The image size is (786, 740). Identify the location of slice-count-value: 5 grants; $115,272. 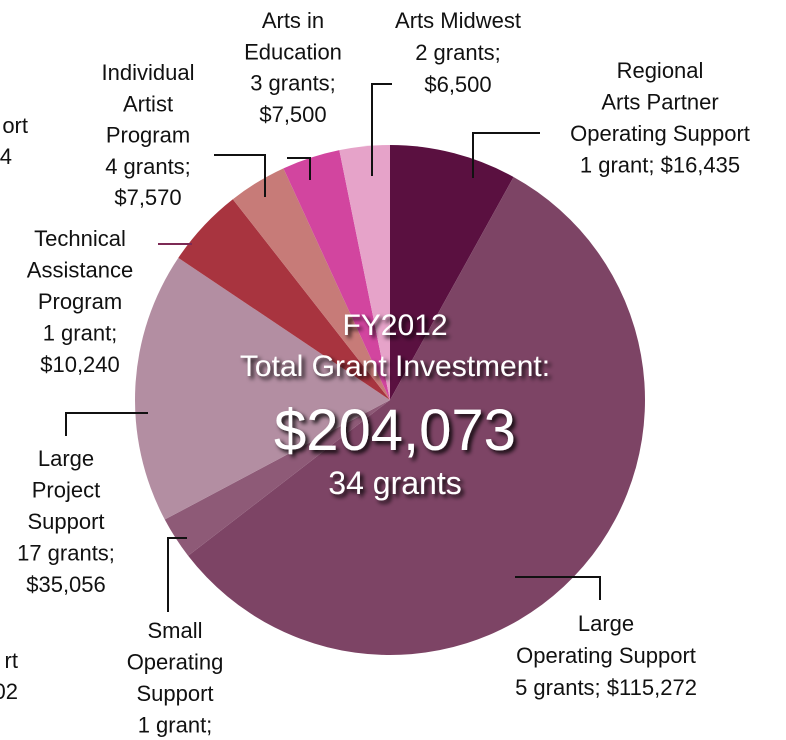
(606, 687).